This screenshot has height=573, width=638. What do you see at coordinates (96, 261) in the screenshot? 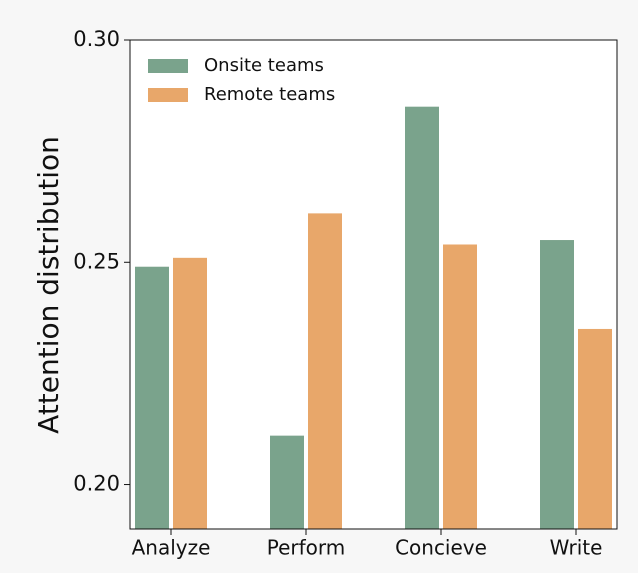
I see `y-tick-label: 0.25` at bounding box center [96, 261].